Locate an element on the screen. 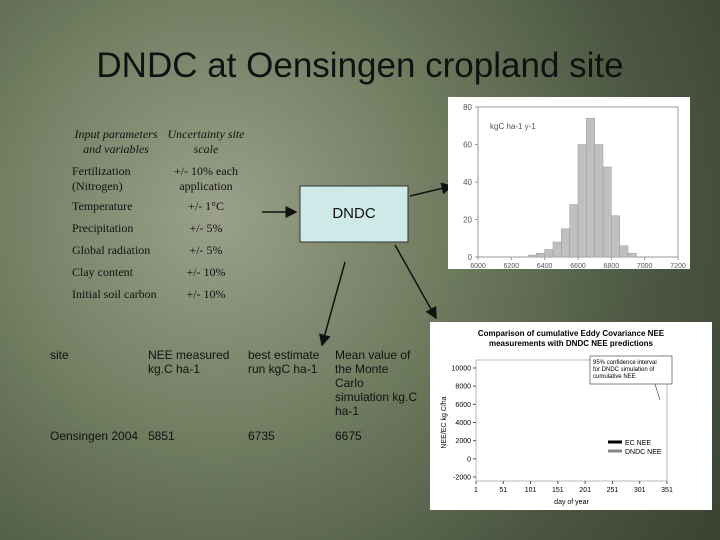  annotation: kgC ha-1 y-1 is located at coordinates (513, 126).